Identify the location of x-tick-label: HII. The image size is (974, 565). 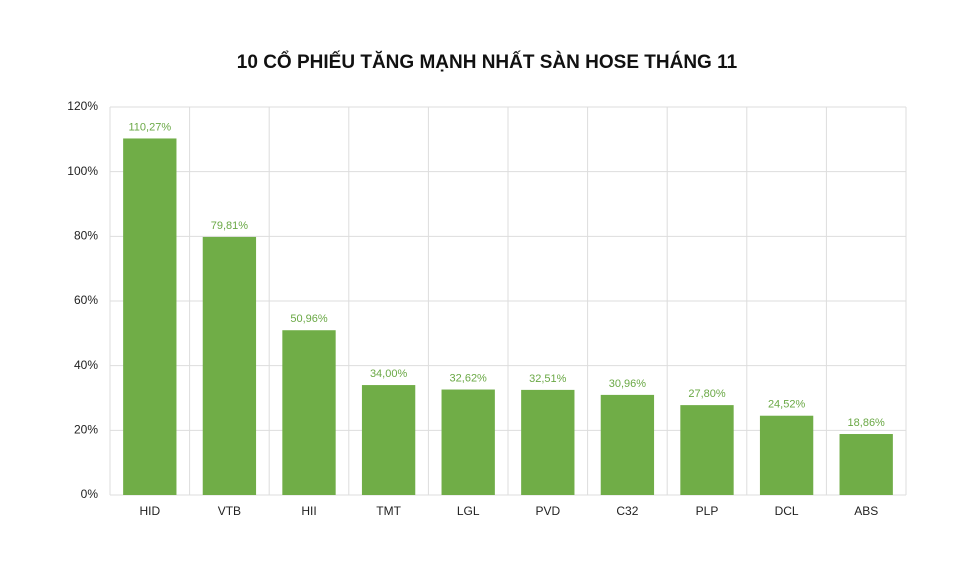
(308, 511).